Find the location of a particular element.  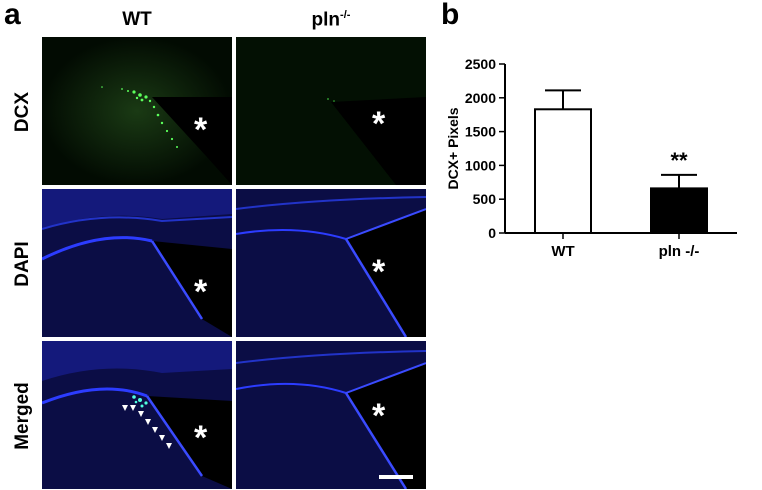

micrograph-merged-pln: * is located at coordinates (331, 415).